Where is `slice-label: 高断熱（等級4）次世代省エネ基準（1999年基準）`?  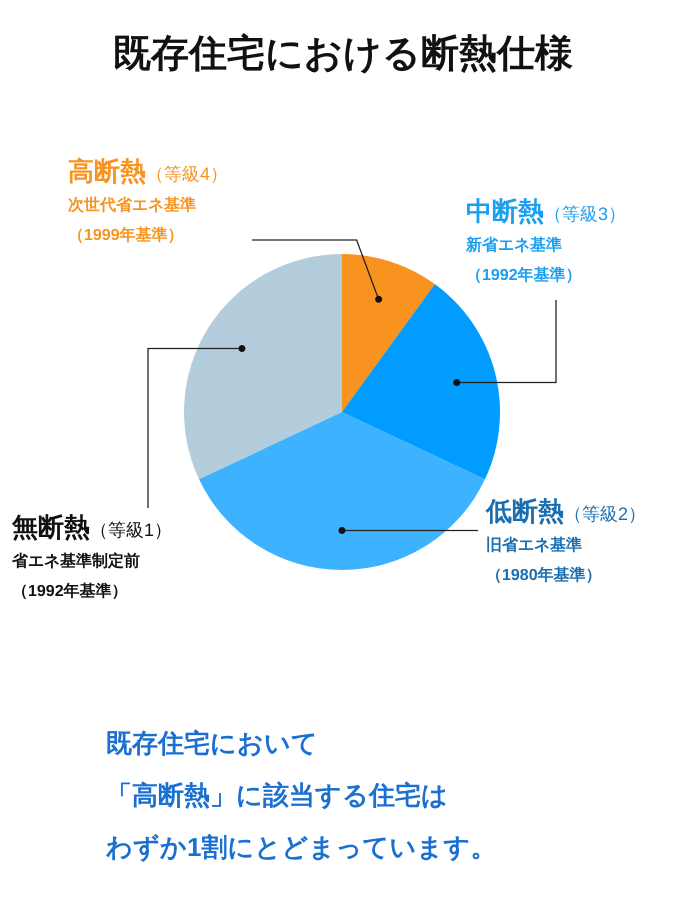
slice-label: 高断熱（等級4）次世代省エネ基準（1999年基準） is located at coordinates (148, 200).